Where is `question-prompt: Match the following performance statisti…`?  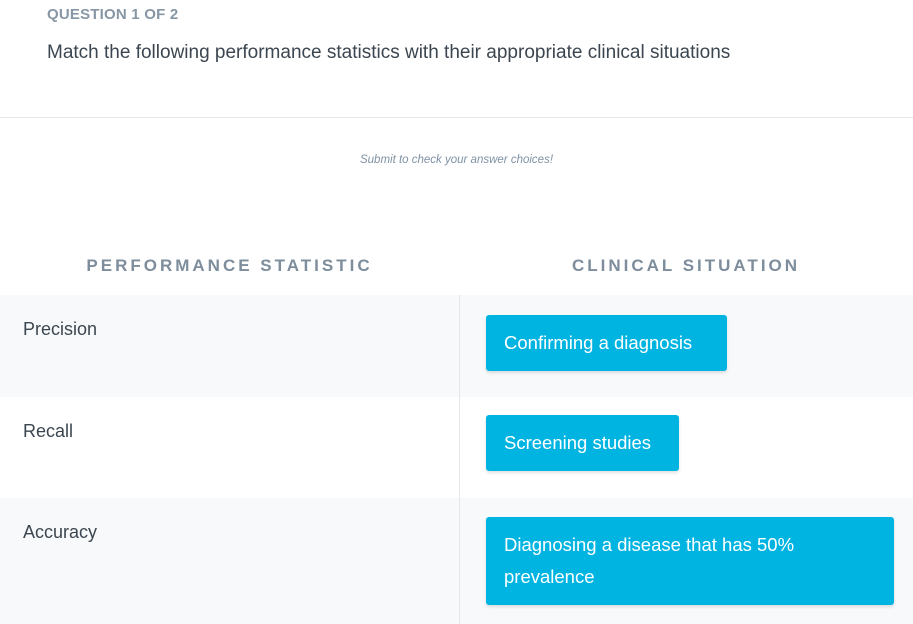 question-prompt: Match the following performance statisti… is located at coordinates (389, 52).